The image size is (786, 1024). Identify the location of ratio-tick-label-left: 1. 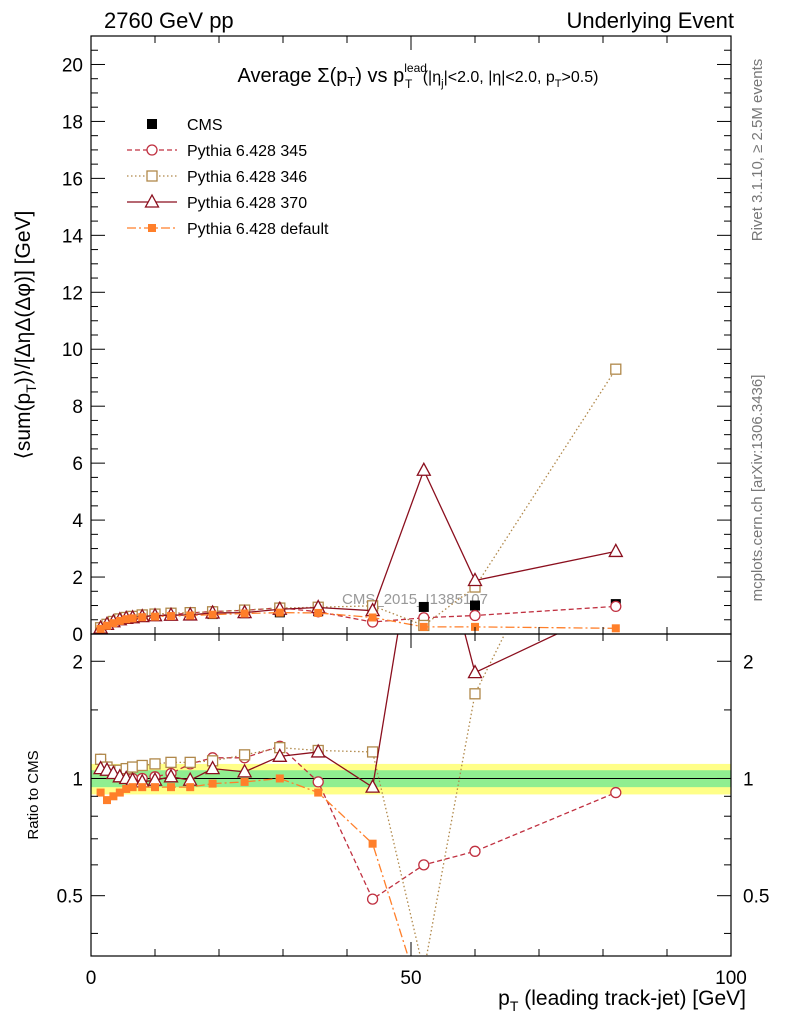
(77, 779).